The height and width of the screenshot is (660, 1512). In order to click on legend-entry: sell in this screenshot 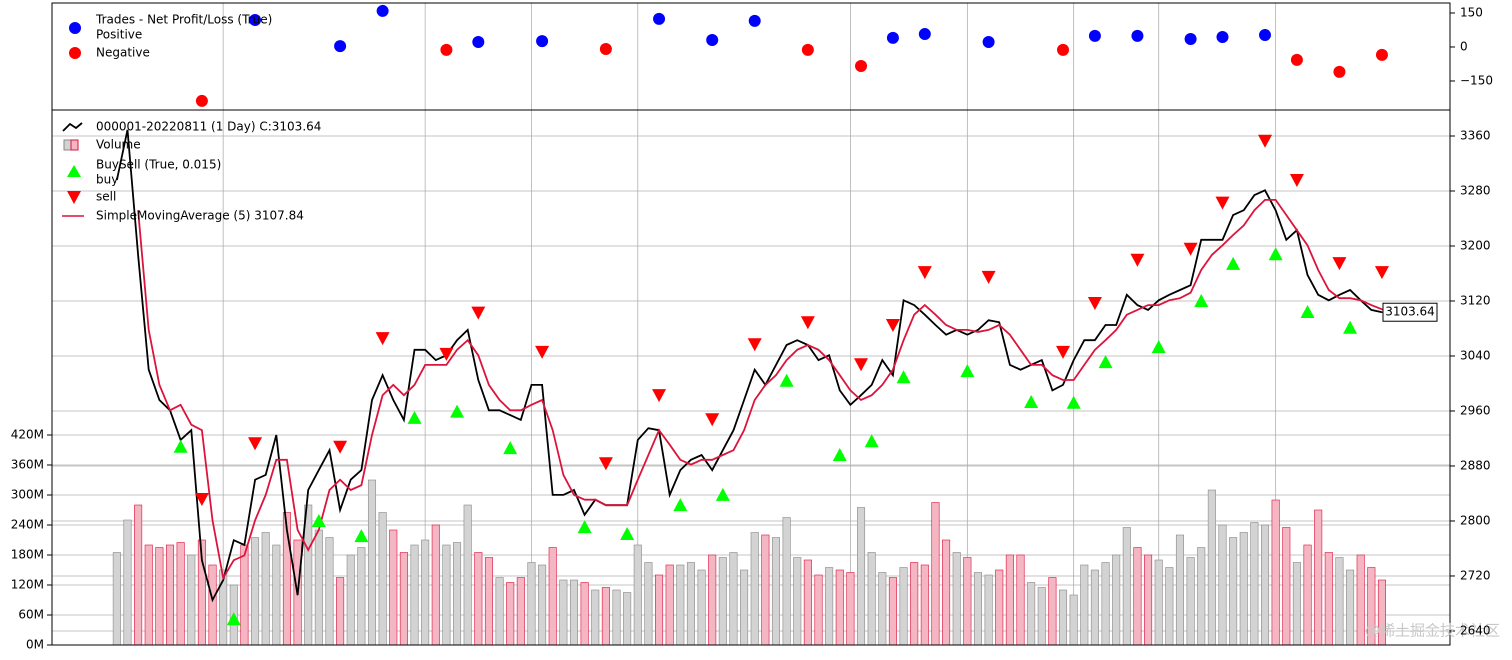, I will do `click(106, 197)`.